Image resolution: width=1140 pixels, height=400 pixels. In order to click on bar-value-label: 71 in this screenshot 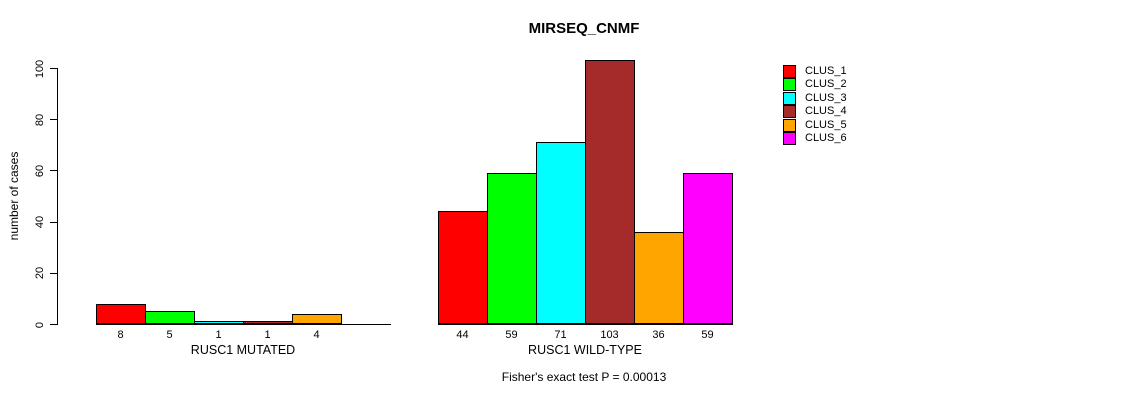, I will do `click(560, 335)`.